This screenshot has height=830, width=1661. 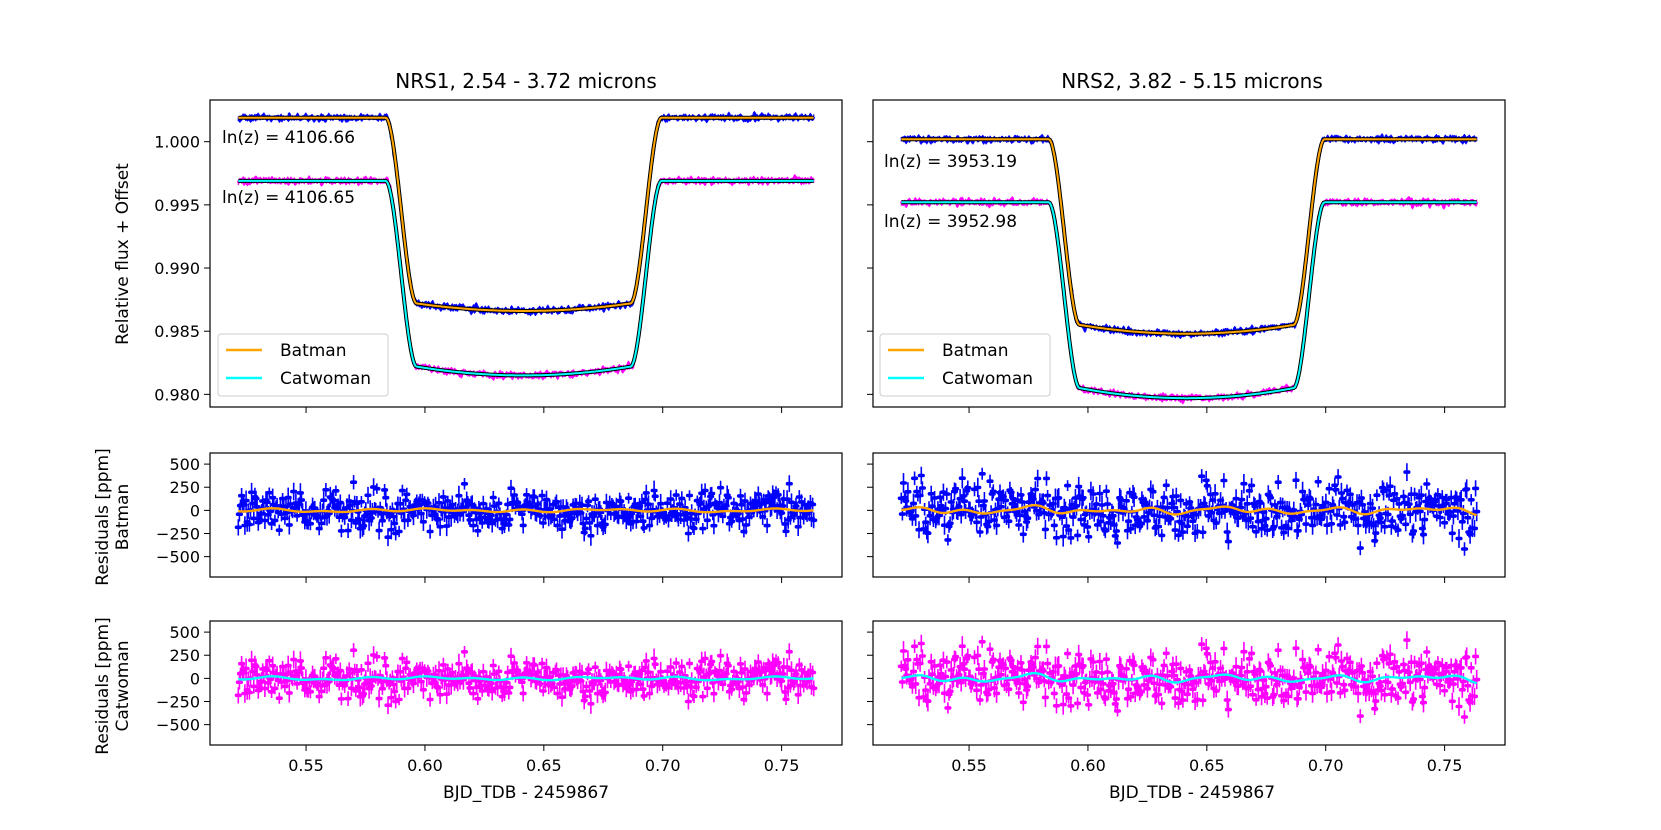 I want to click on nrs2-lightcurve-panel, so click(x=1186, y=256).